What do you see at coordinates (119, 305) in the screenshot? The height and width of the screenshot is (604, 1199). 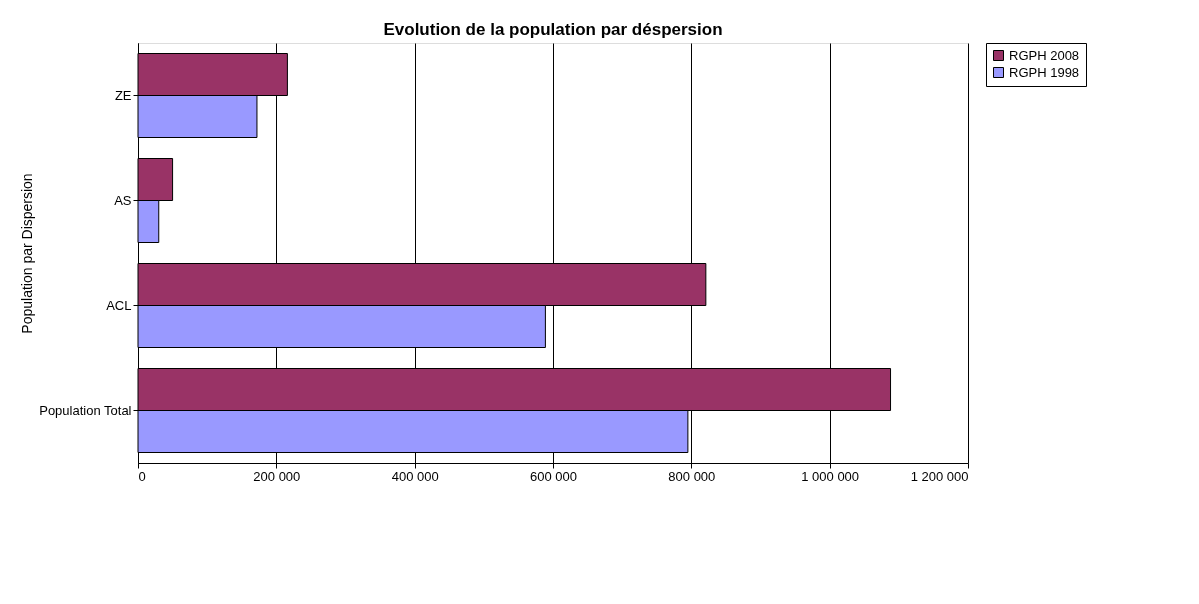 I see `y-tick-label: ACL` at bounding box center [119, 305].